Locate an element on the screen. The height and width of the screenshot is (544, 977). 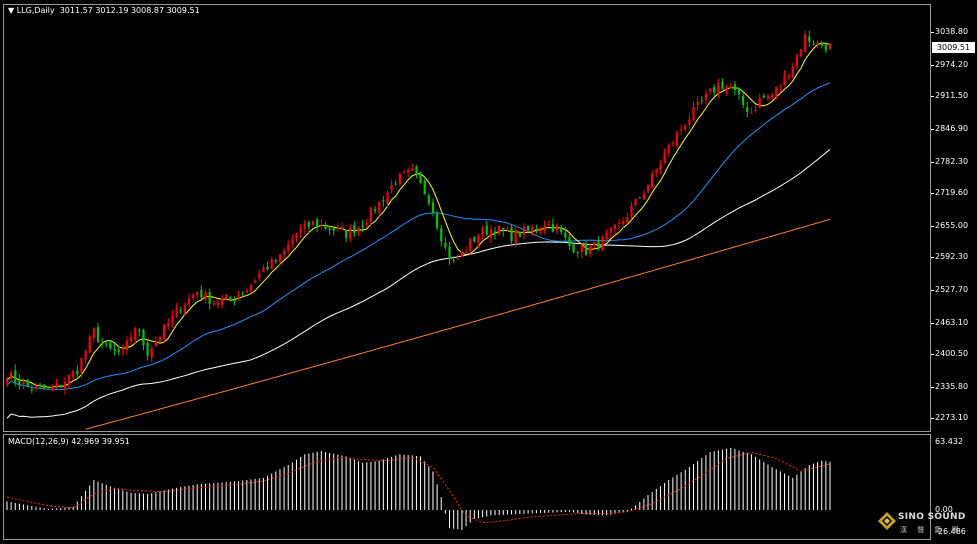
price-tick-label: 2400.50 is located at coordinates (952, 354).